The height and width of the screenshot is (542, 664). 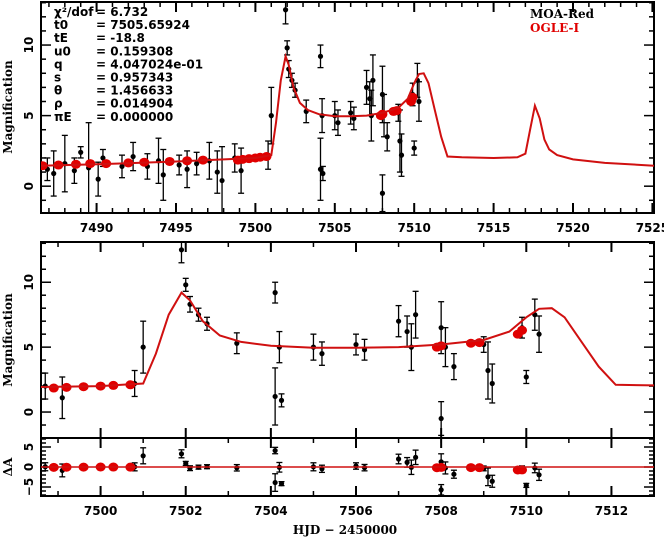 I want to click on x-axis-title: HJD − 2450000, so click(x=345, y=530).